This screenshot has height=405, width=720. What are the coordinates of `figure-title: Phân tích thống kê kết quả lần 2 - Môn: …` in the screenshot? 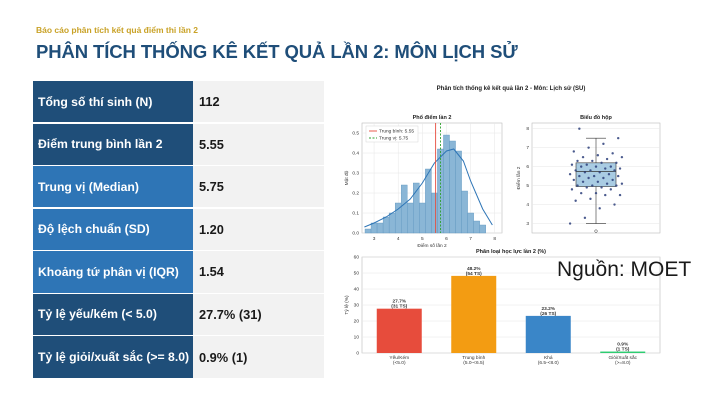 It's located at (511, 89).